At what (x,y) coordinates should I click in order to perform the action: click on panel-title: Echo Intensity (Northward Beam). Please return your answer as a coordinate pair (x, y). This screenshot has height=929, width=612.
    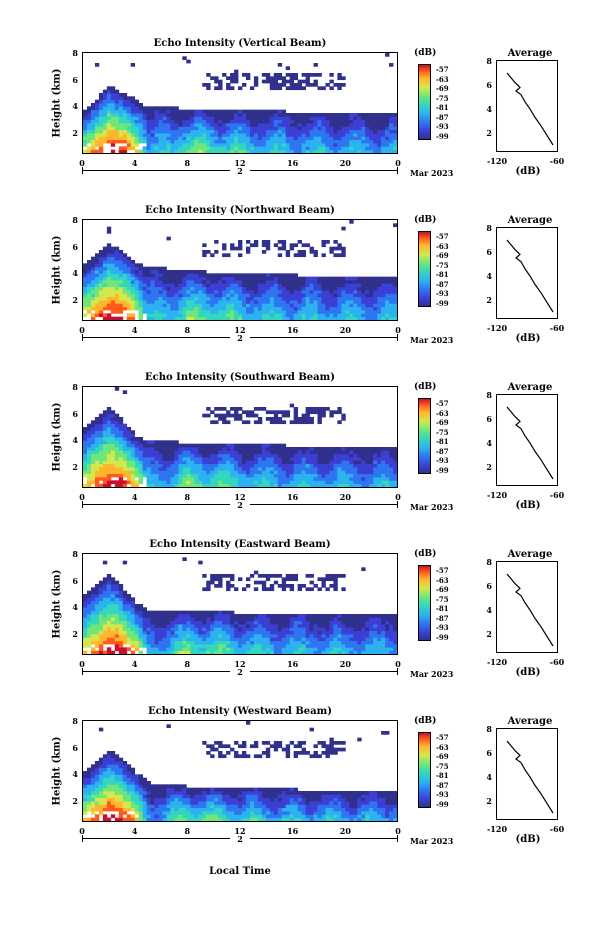
    Looking at the image, I should click on (240, 210).